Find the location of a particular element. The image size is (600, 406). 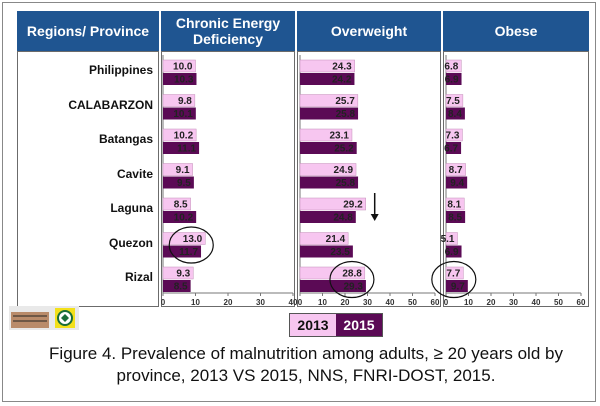

data-label-2015: 6.7 is located at coordinates (451, 149).